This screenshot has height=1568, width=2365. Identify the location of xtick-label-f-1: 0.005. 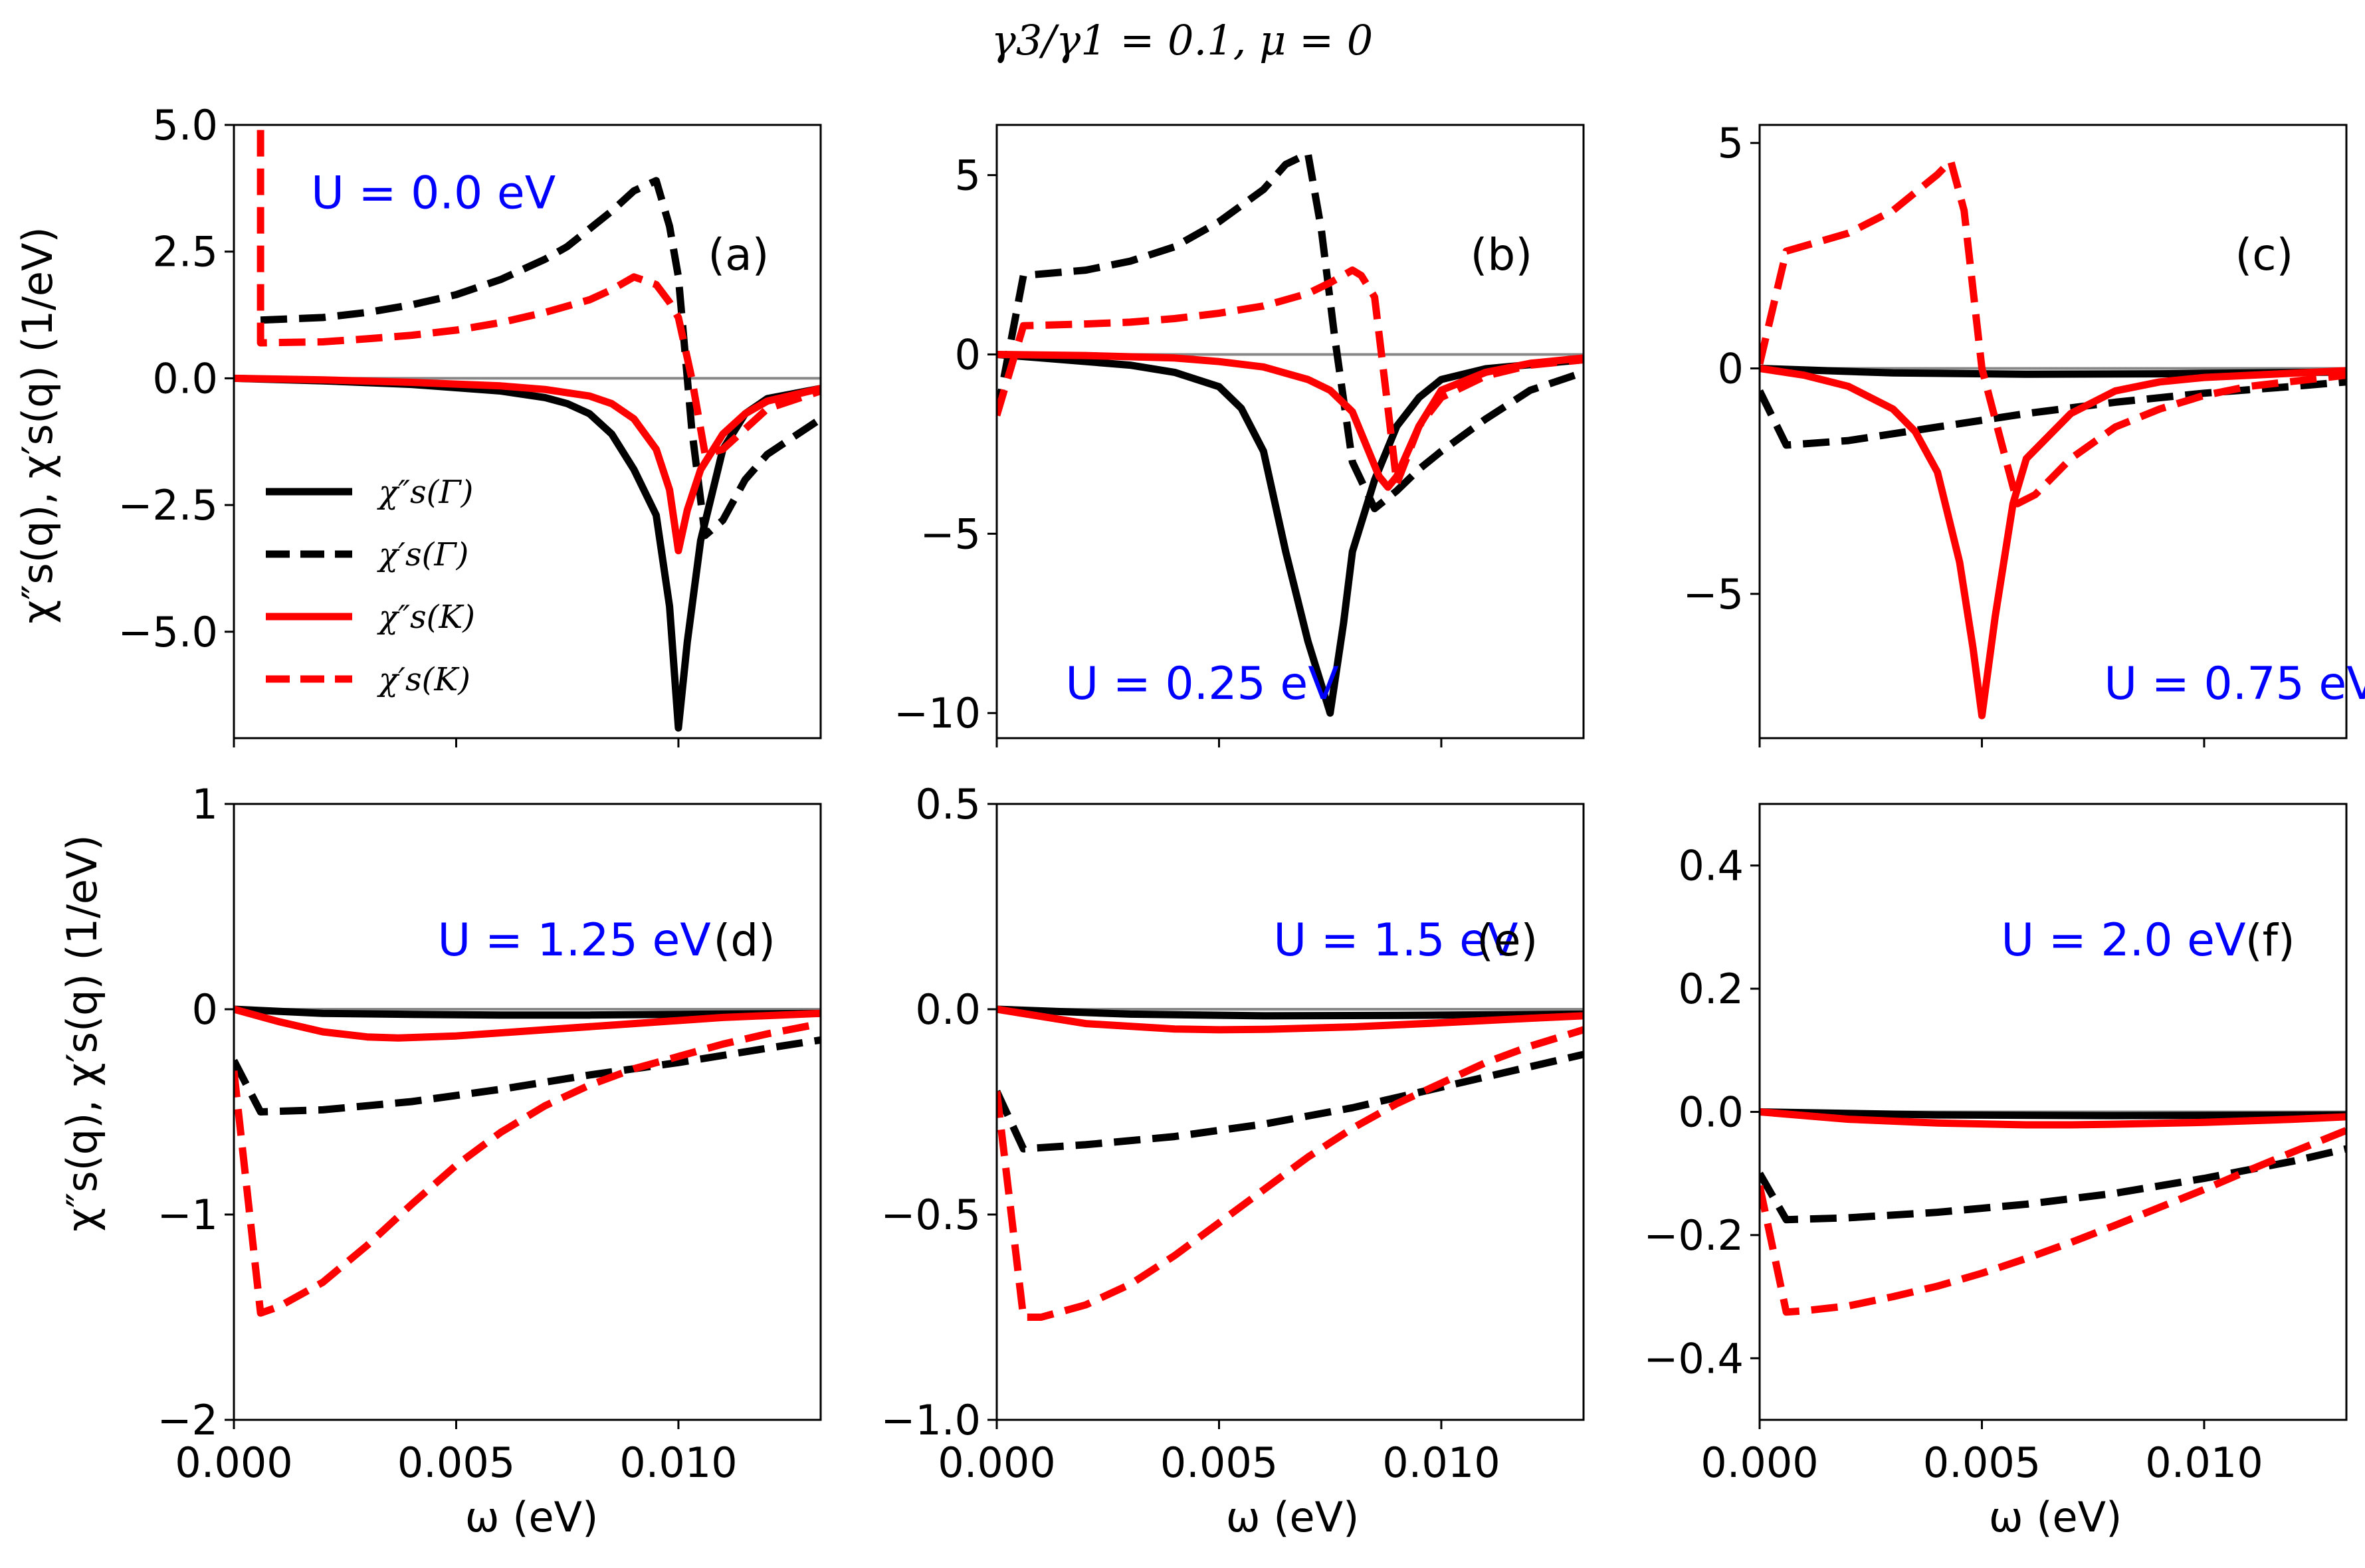
(1982, 1462).